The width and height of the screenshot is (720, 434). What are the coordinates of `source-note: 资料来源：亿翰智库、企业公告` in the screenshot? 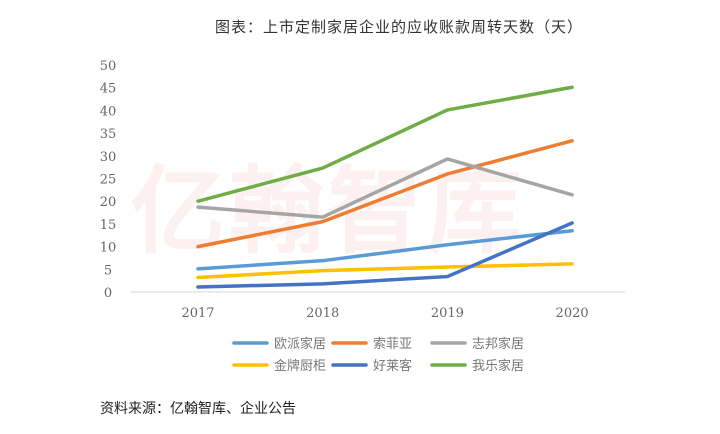 It's located at (198, 409).